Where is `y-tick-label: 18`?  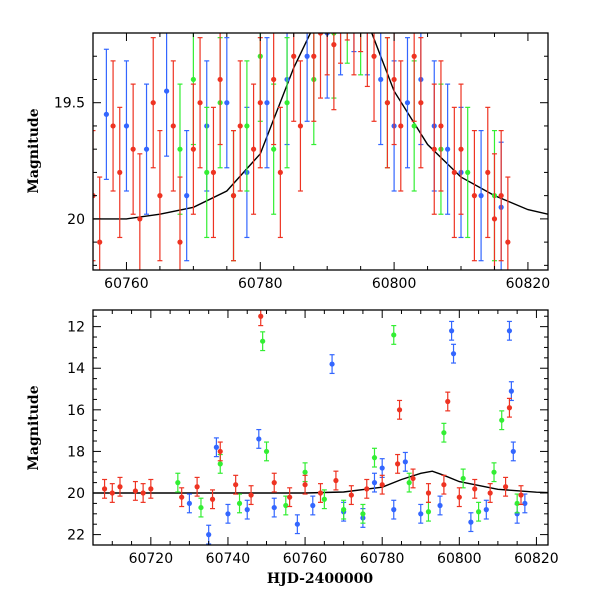
y-tick-label: 18 is located at coordinates (76, 452).